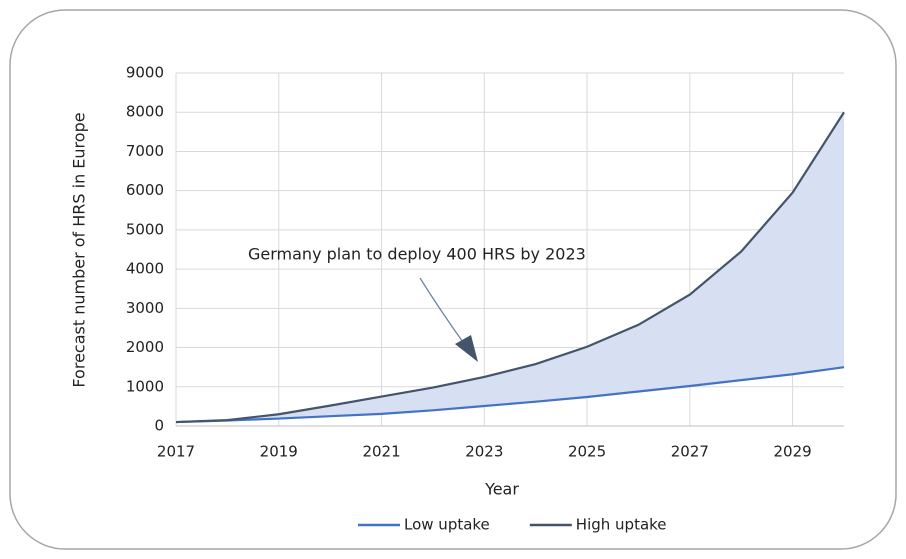 The width and height of the screenshot is (906, 559). Describe the element at coordinates (176, 452) in the screenshot. I see `x-tick-label: 2017` at that location.